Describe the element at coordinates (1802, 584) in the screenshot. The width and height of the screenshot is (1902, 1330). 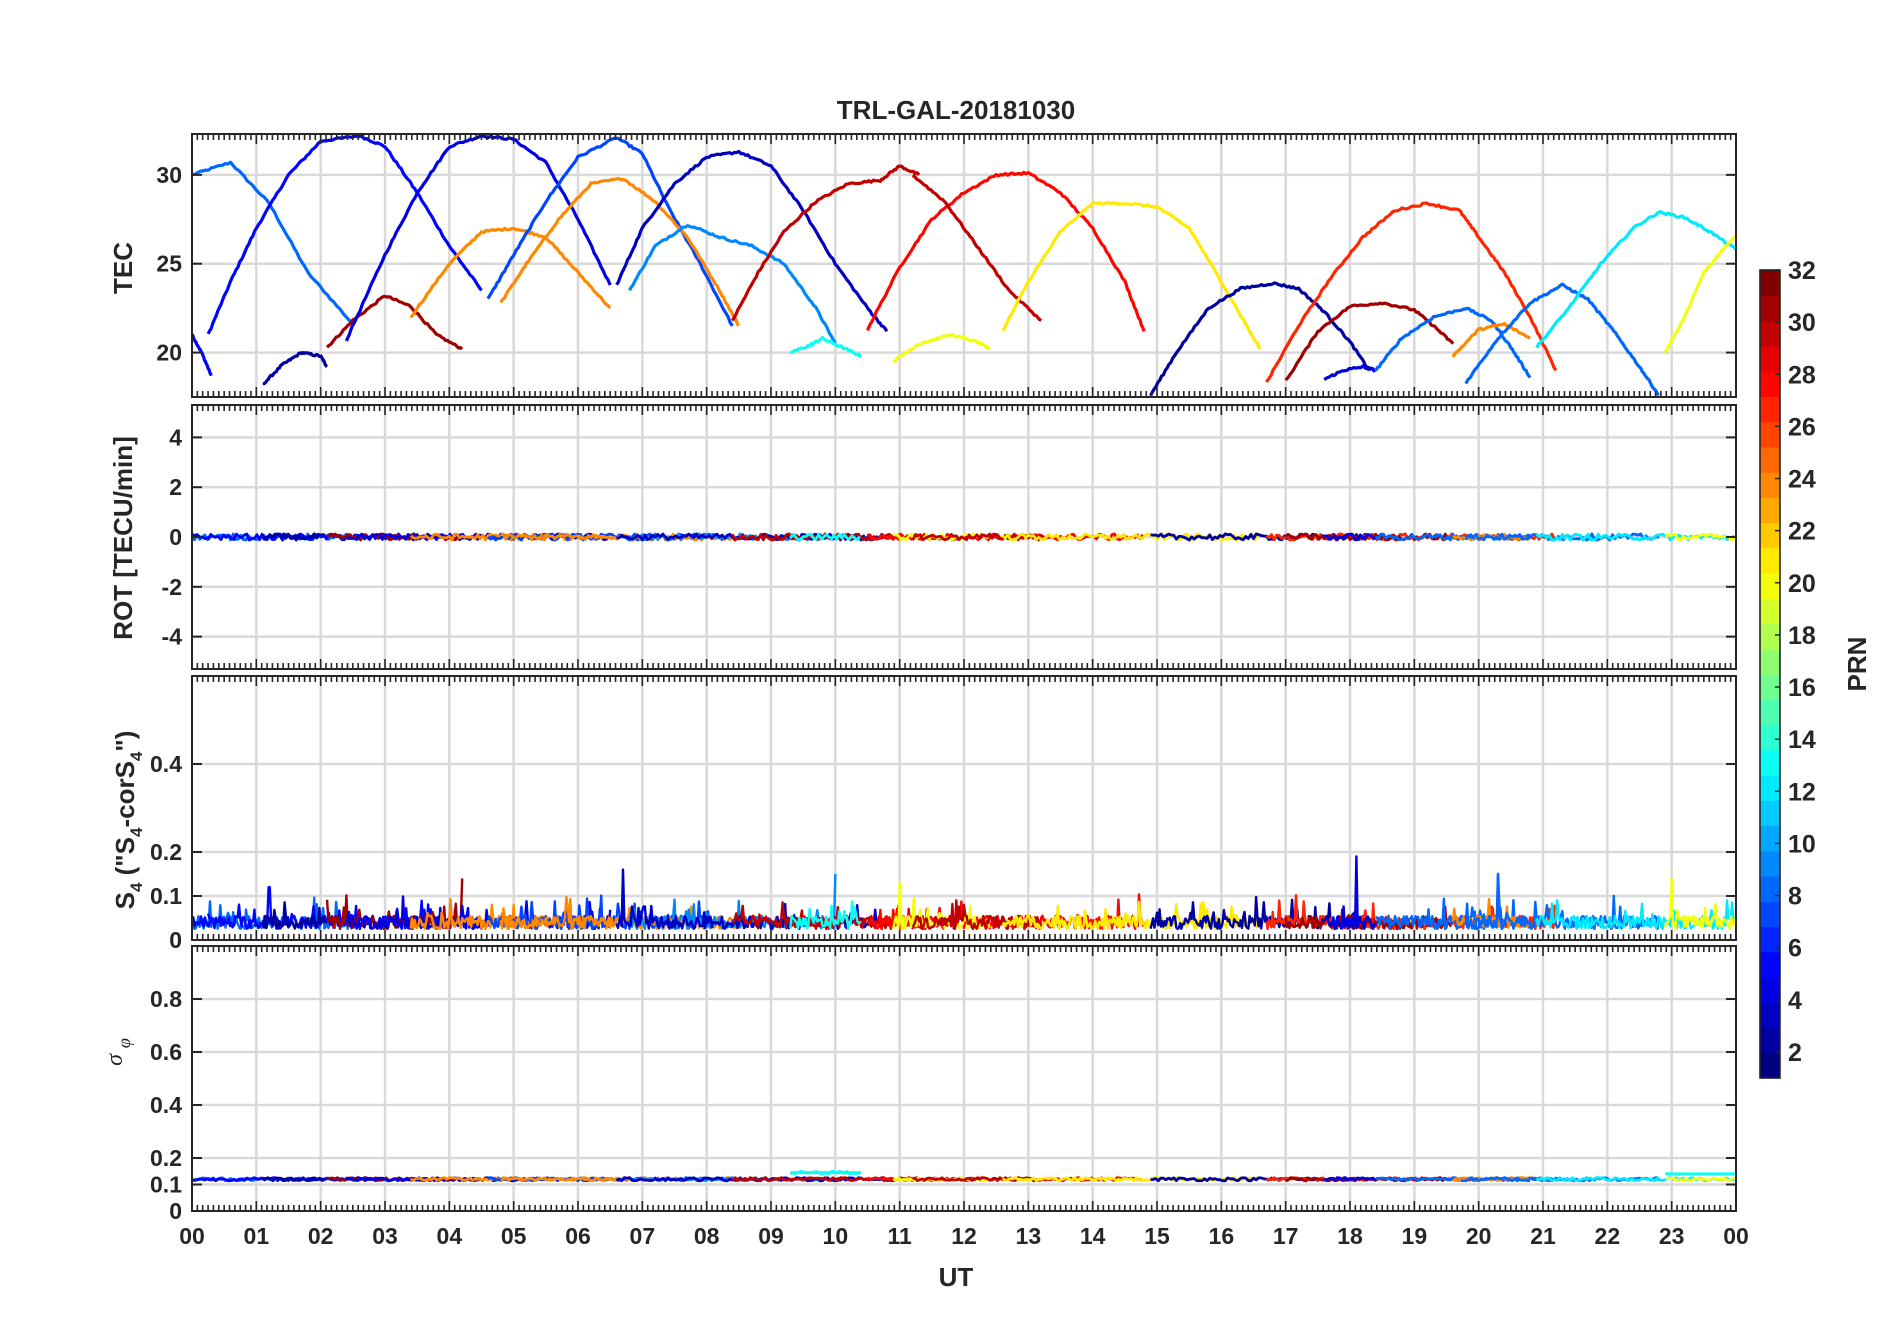
I see `colorbar-tick-label: 20` at that location.